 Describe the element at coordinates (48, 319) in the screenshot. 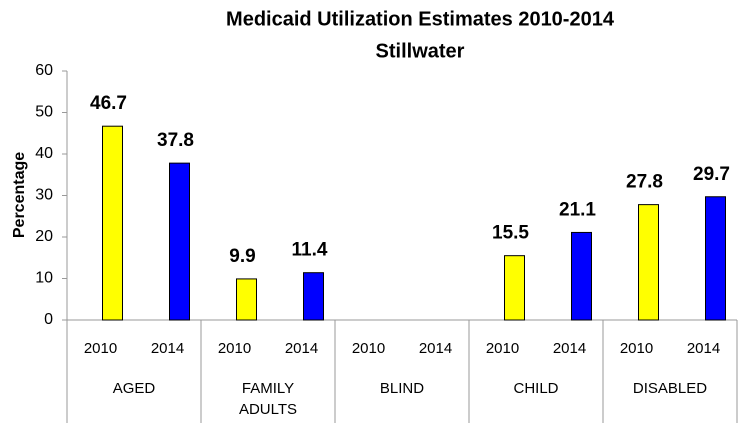

I see `y-tick-label: 0` at that location.